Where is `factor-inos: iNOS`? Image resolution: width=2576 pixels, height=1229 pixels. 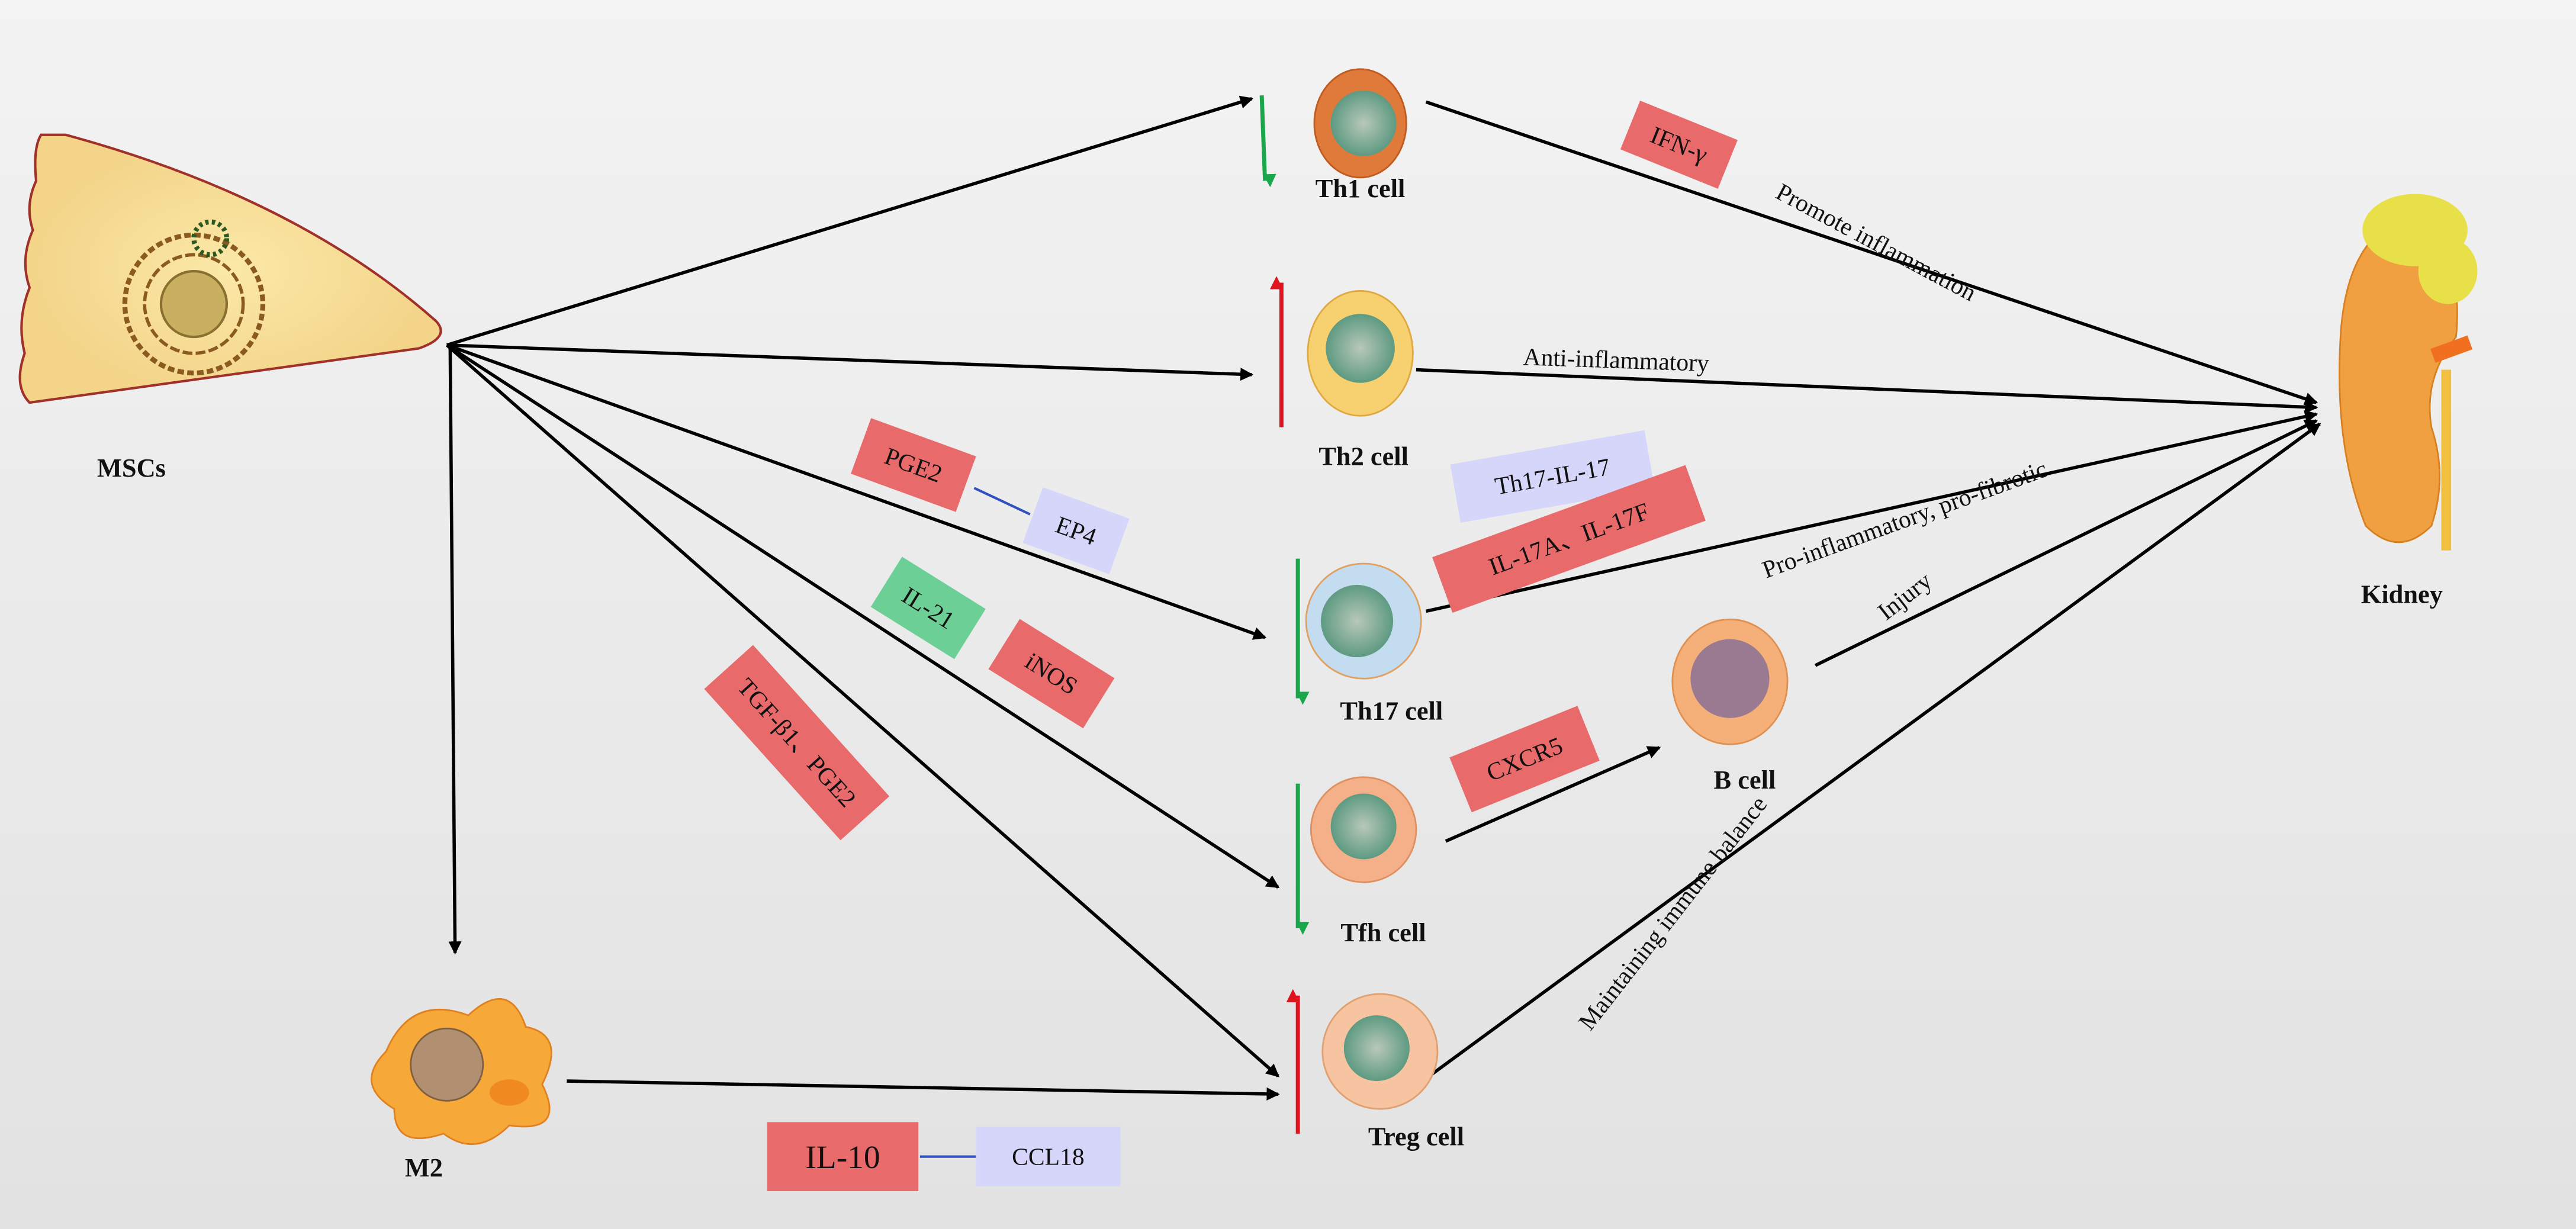 factor-inos: iNOS is located at coordinates (1051, 674).